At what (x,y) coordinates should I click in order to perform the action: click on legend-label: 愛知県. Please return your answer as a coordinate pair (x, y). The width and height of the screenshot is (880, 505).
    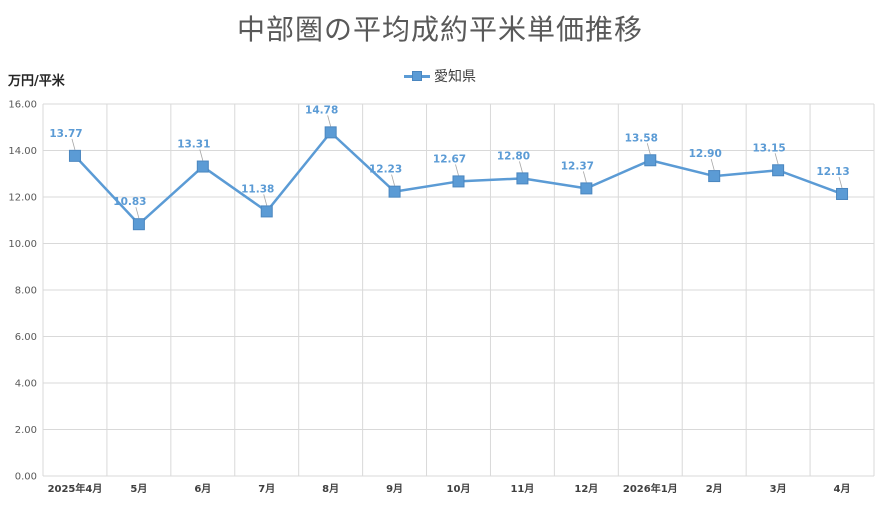
    Looking at the image, I should click on (455, 77).